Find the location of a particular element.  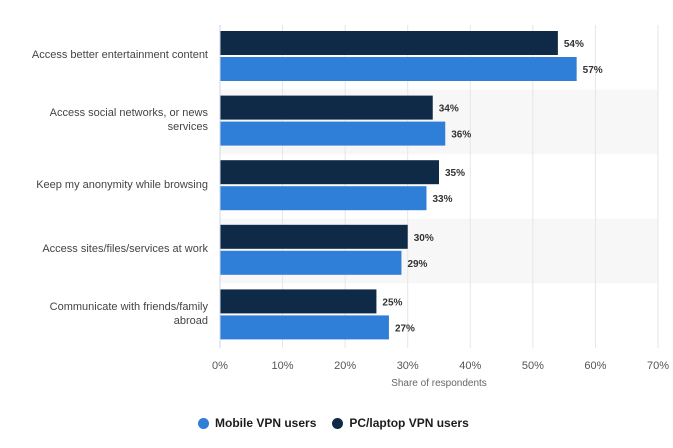

legend-marker-pc is located at coordinates (338, 423).